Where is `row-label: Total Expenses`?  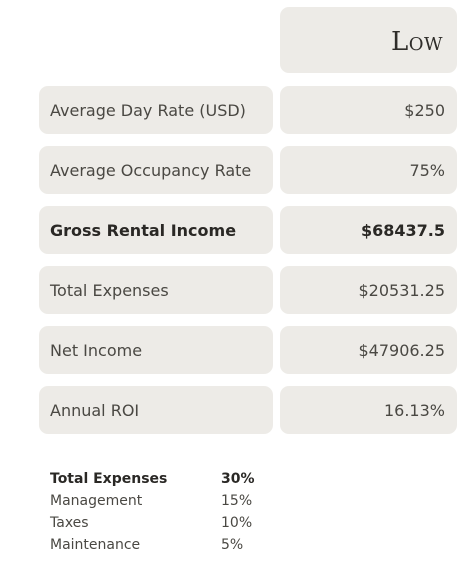
row-label: Total Expenses is located at coordinates (156, 290).